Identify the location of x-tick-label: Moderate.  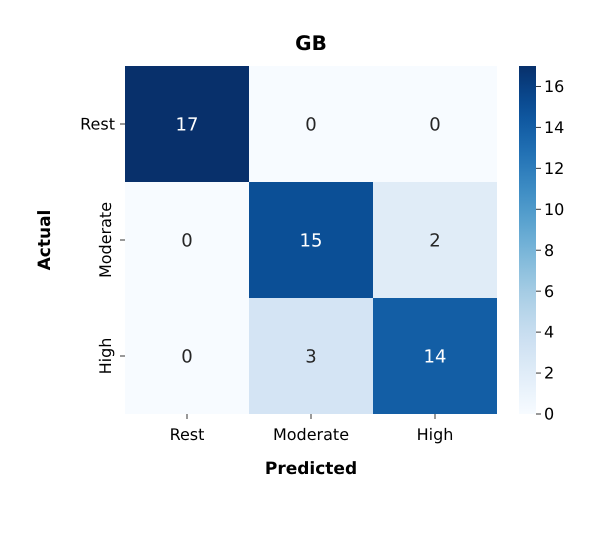
(311, 434).